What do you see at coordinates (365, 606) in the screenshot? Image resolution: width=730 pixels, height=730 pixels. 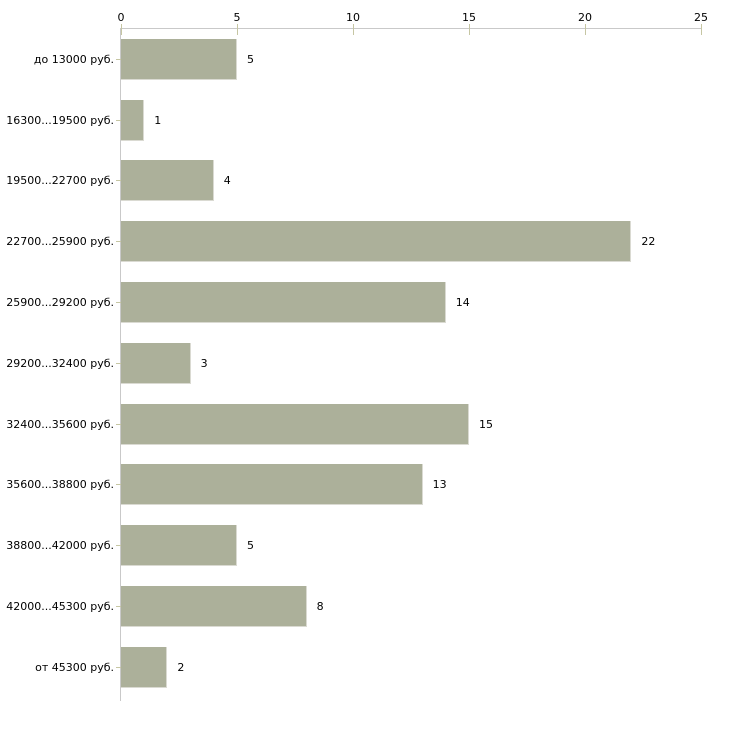 I see `bar-row: 42000...45300 руб. 8` at bounding box center [365, 606].